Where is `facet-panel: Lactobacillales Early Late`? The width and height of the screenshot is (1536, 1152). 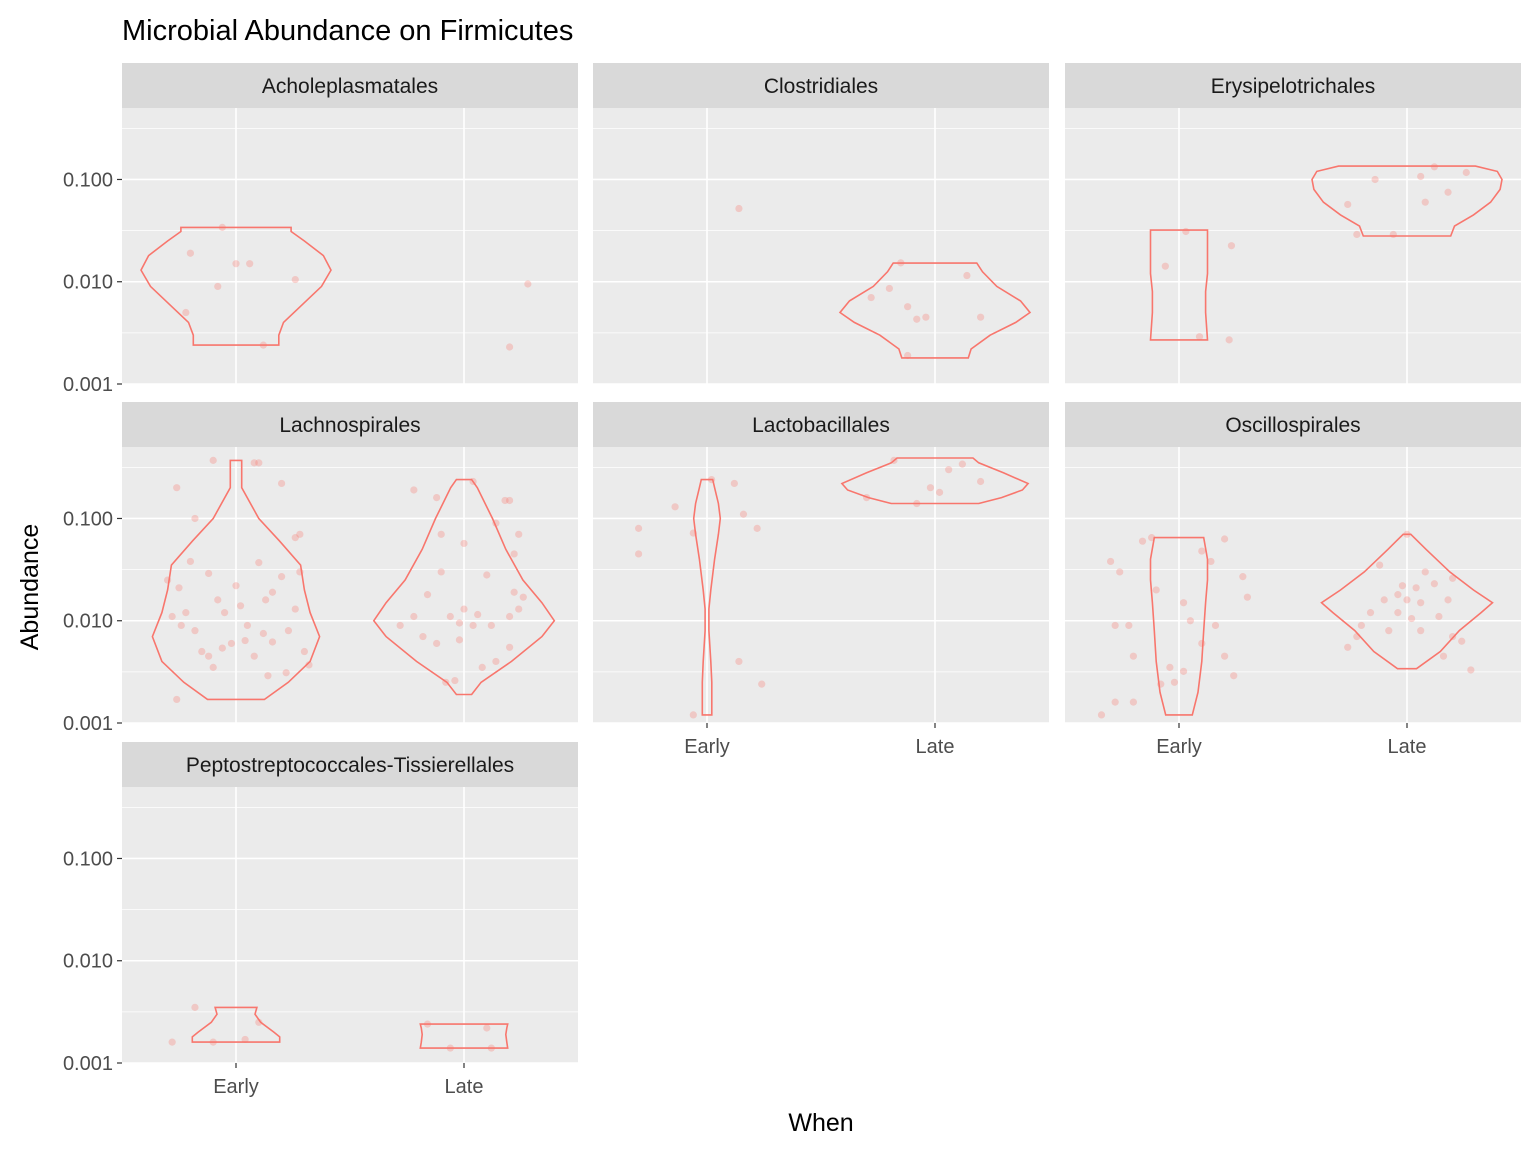 facet-panel: Lactobacillales Early Late is located at coordinates (821, 580).